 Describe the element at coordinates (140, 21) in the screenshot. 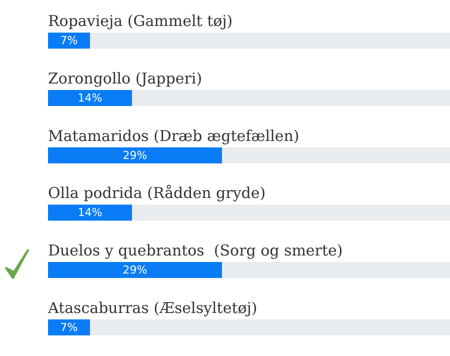

I see `y-tick-label: Ropavieja (Gammelt tøj)` at that location.